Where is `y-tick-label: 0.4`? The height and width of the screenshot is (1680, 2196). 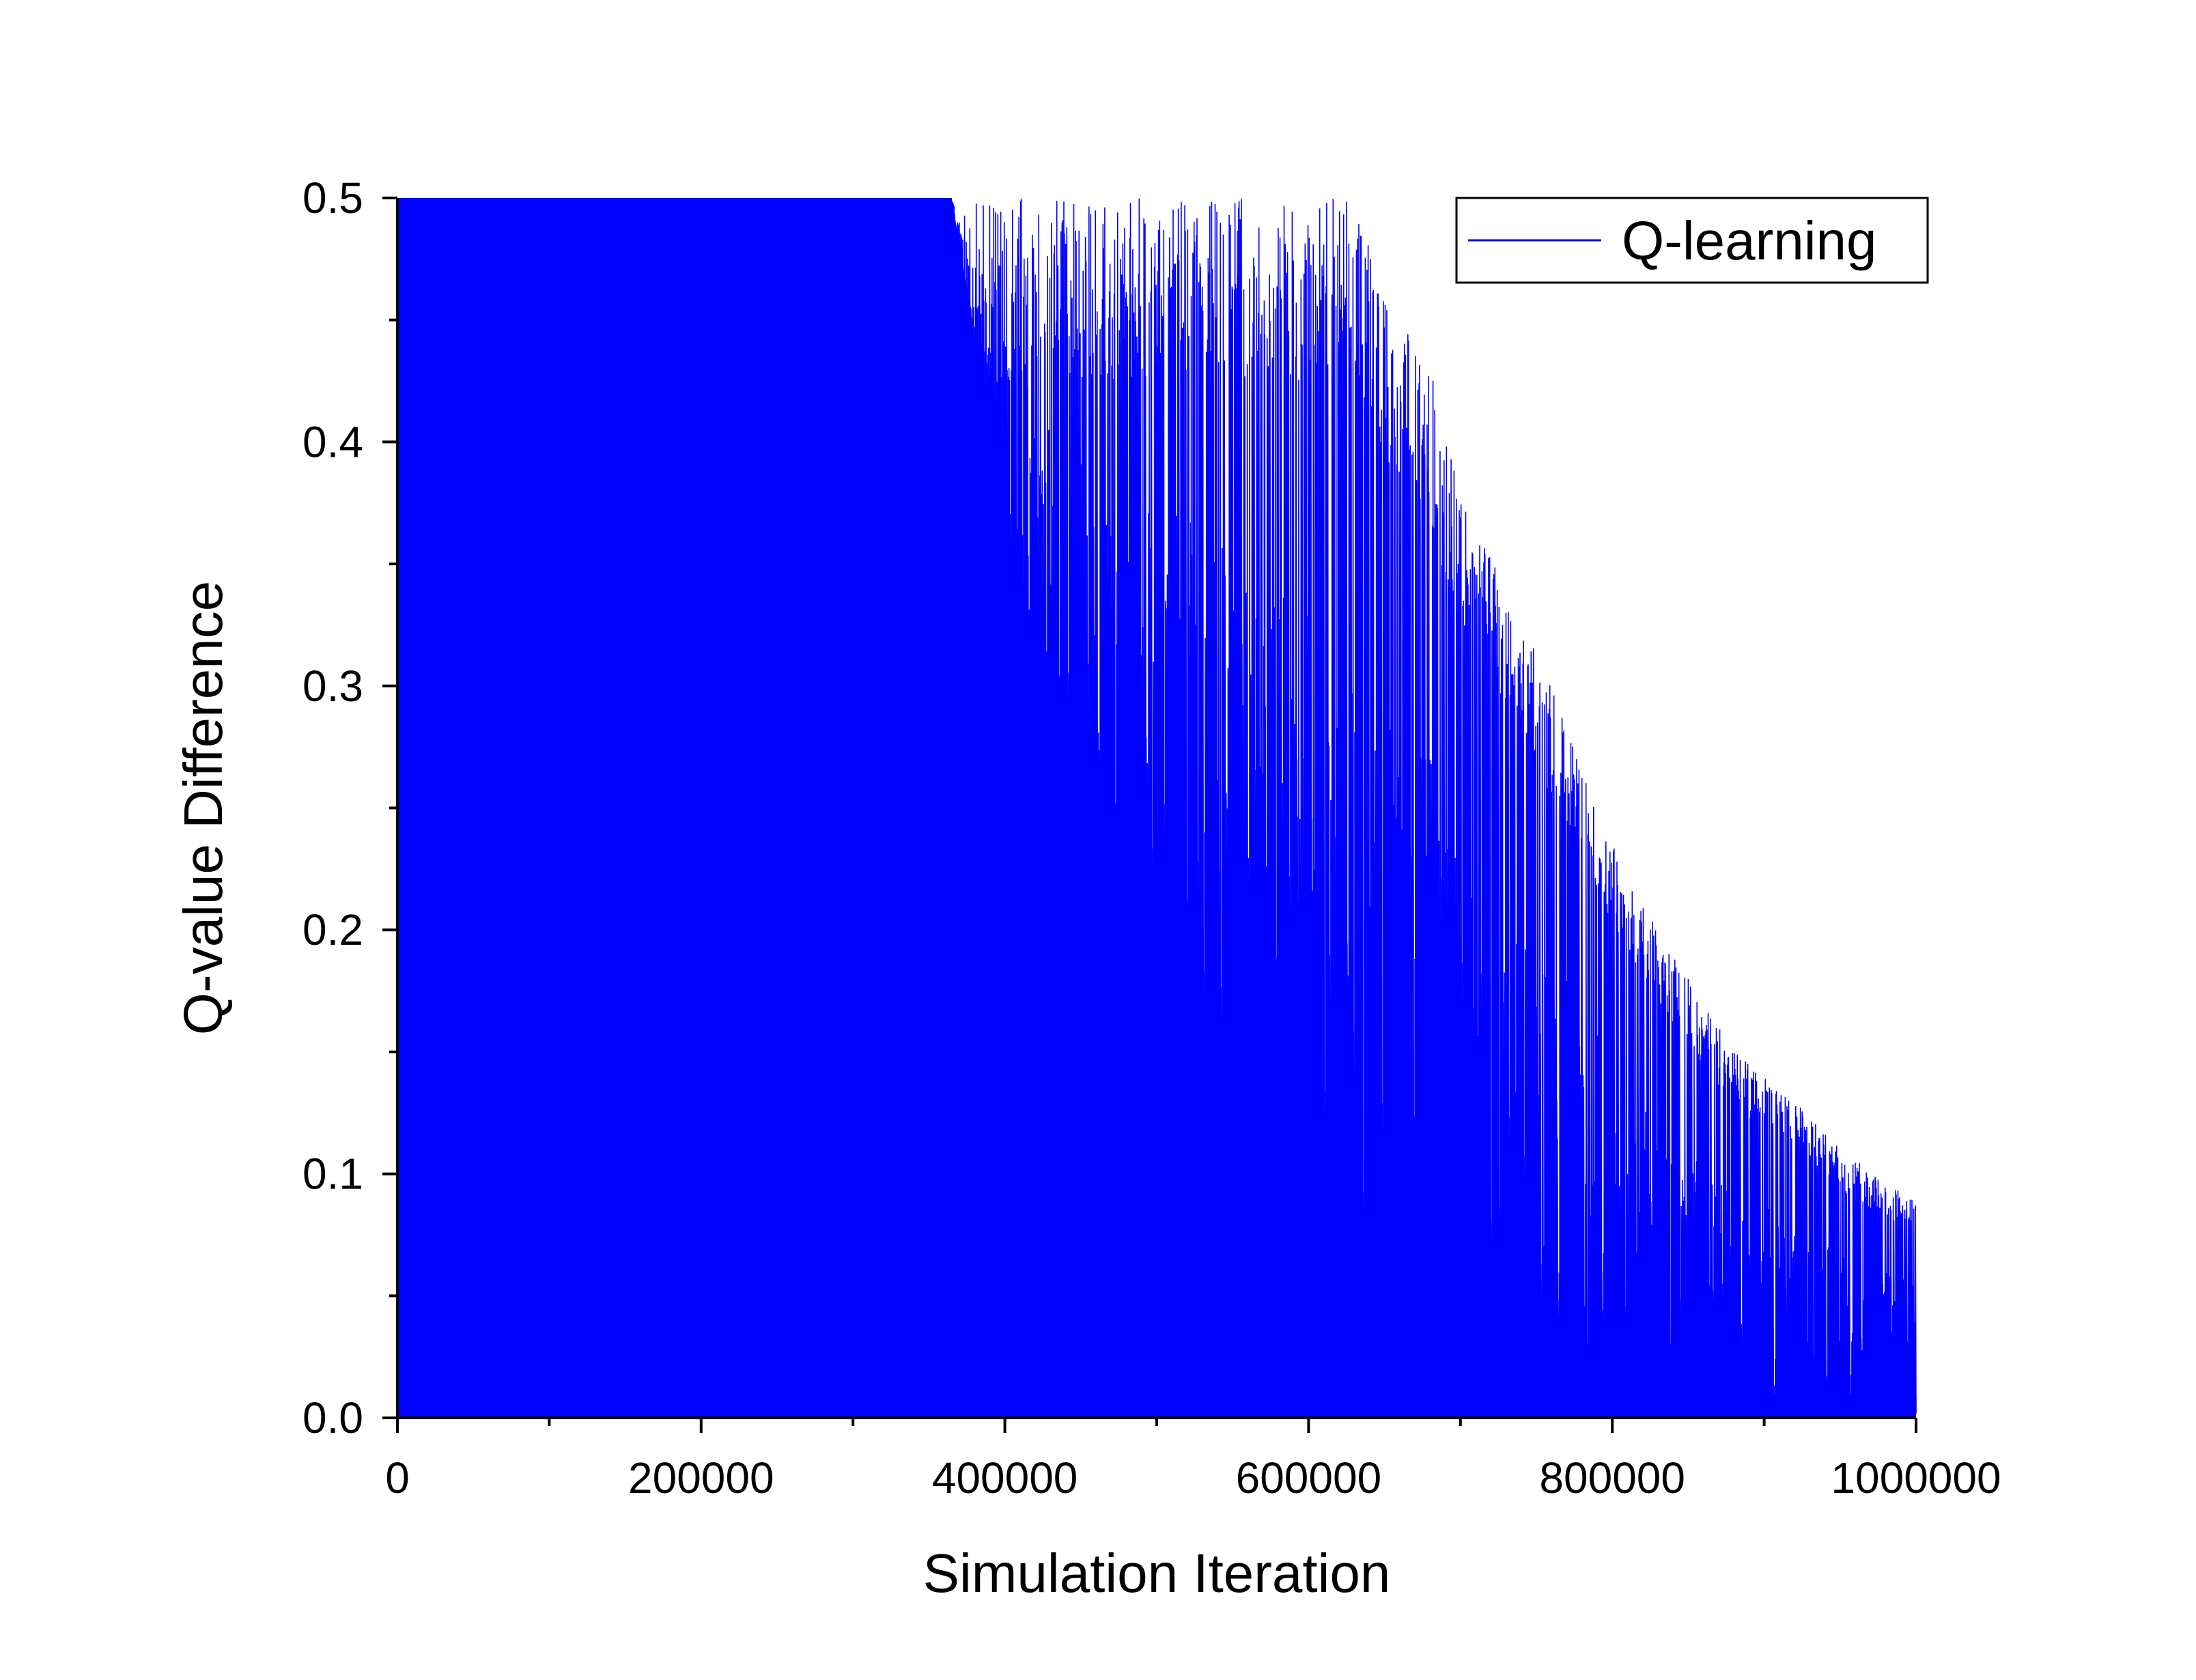
y-tick-label: 0.4 is located at coordinates (333, 441).